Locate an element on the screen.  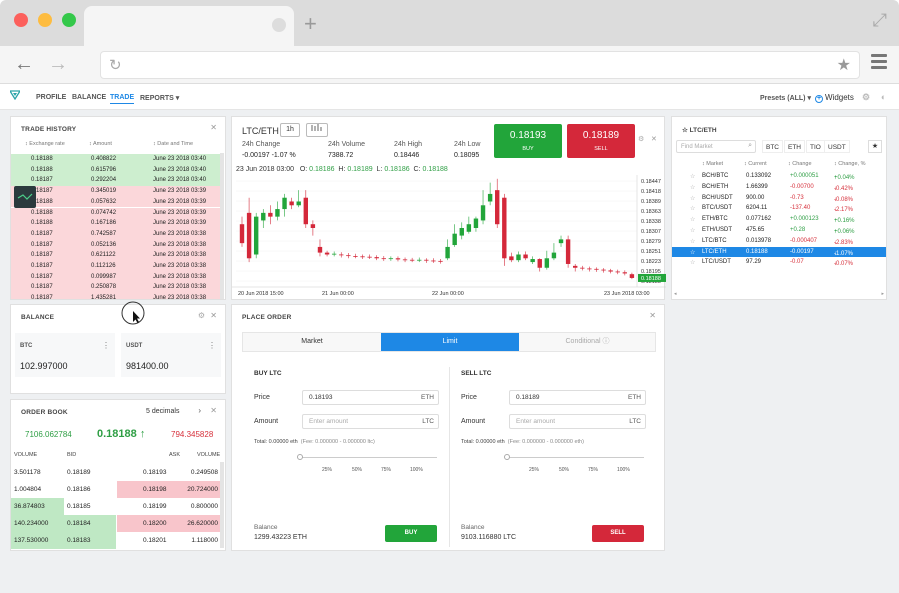
maximize-window-icon is located at coordinates (69, 20).